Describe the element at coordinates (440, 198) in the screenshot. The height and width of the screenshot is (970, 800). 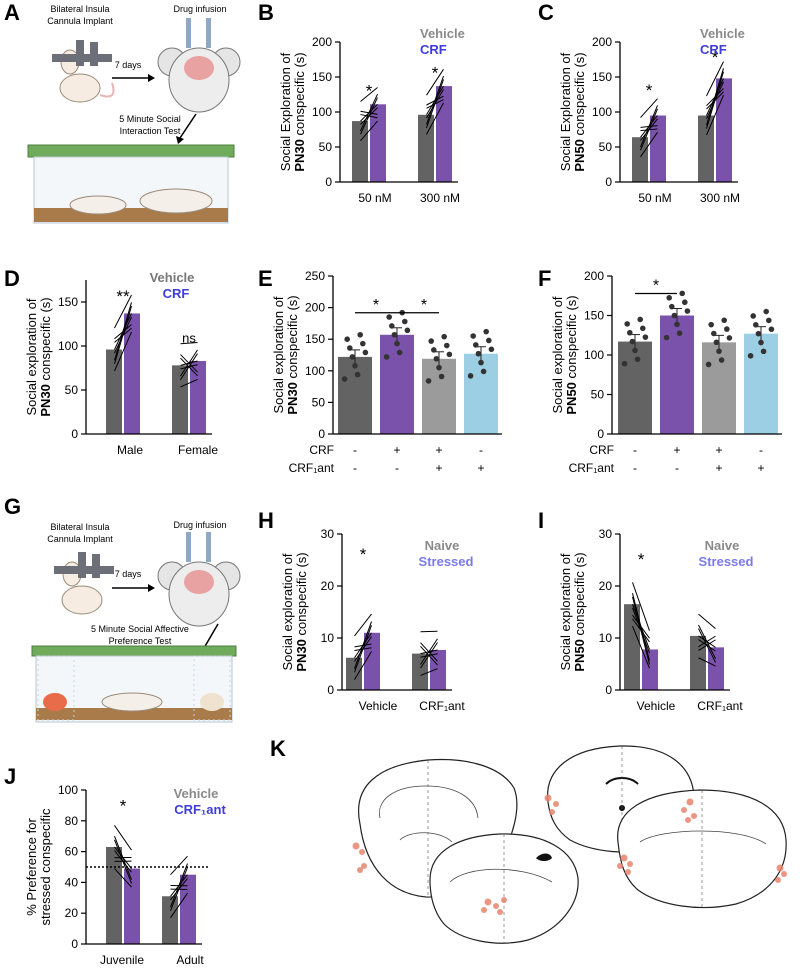
I see `x-tick-label: 300 nM` at that location.